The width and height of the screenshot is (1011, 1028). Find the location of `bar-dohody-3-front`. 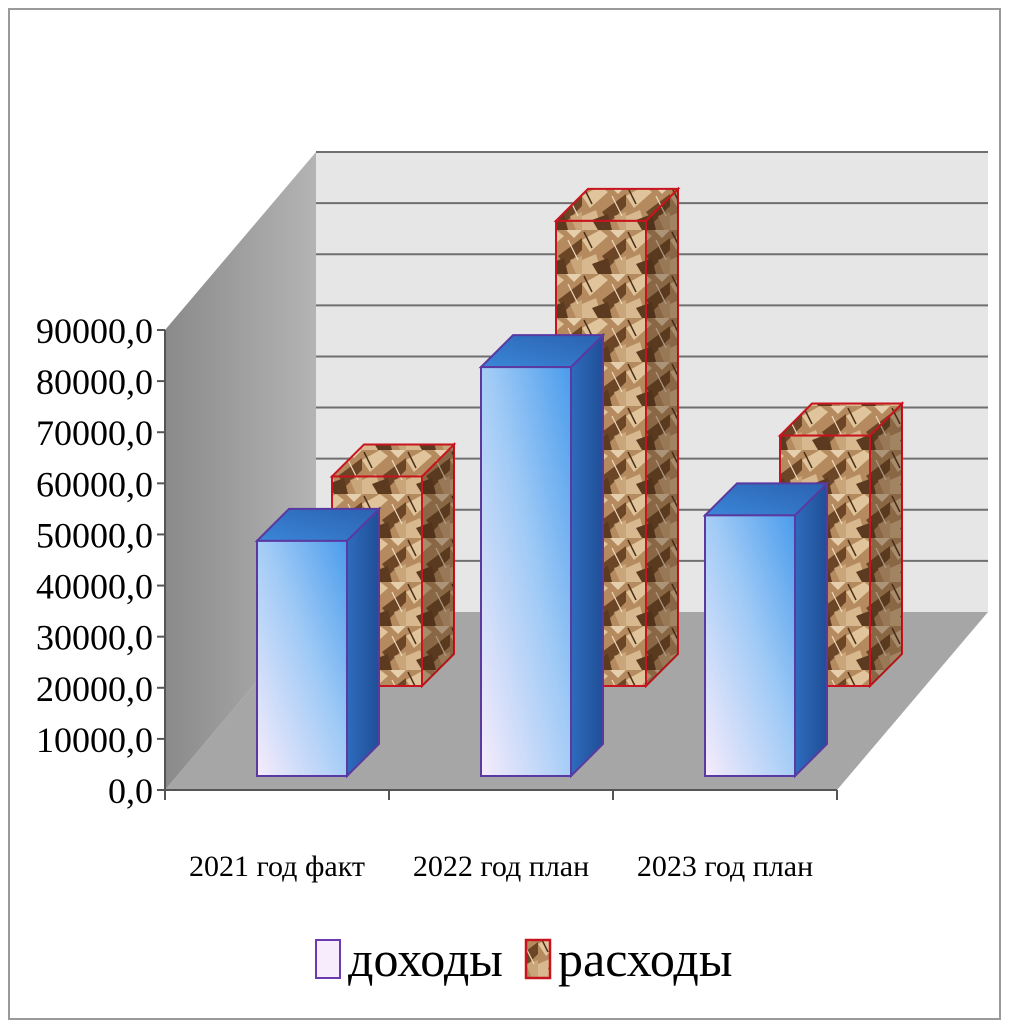

bar-dohody-3-front is located at coordinates (750, 645).